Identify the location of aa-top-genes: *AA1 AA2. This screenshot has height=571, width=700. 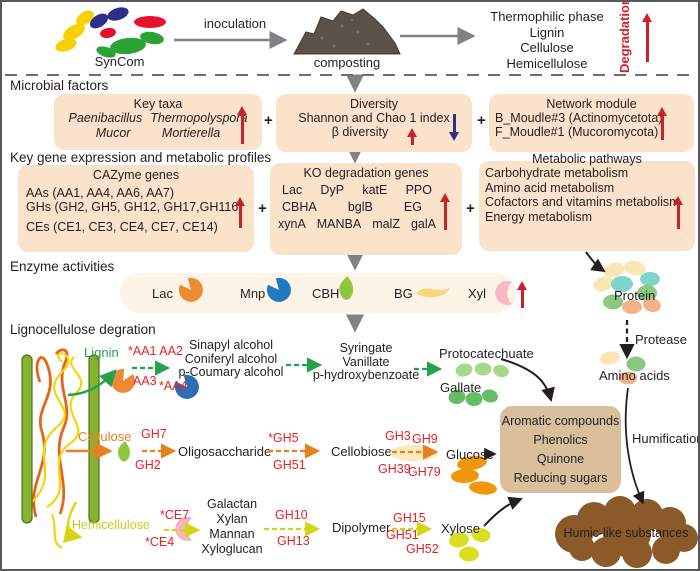
(155, 351).